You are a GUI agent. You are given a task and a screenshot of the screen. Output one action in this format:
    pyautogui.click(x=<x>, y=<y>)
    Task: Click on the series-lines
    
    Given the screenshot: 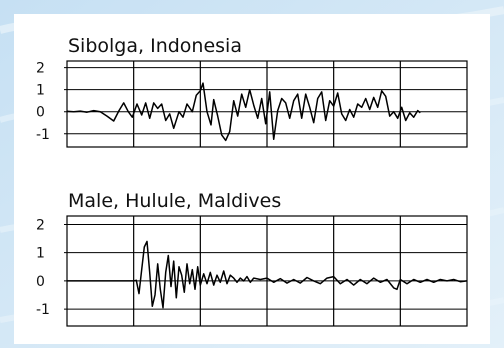 What is the action you would take?
    pyautogui.click(x=243, y=112)
    